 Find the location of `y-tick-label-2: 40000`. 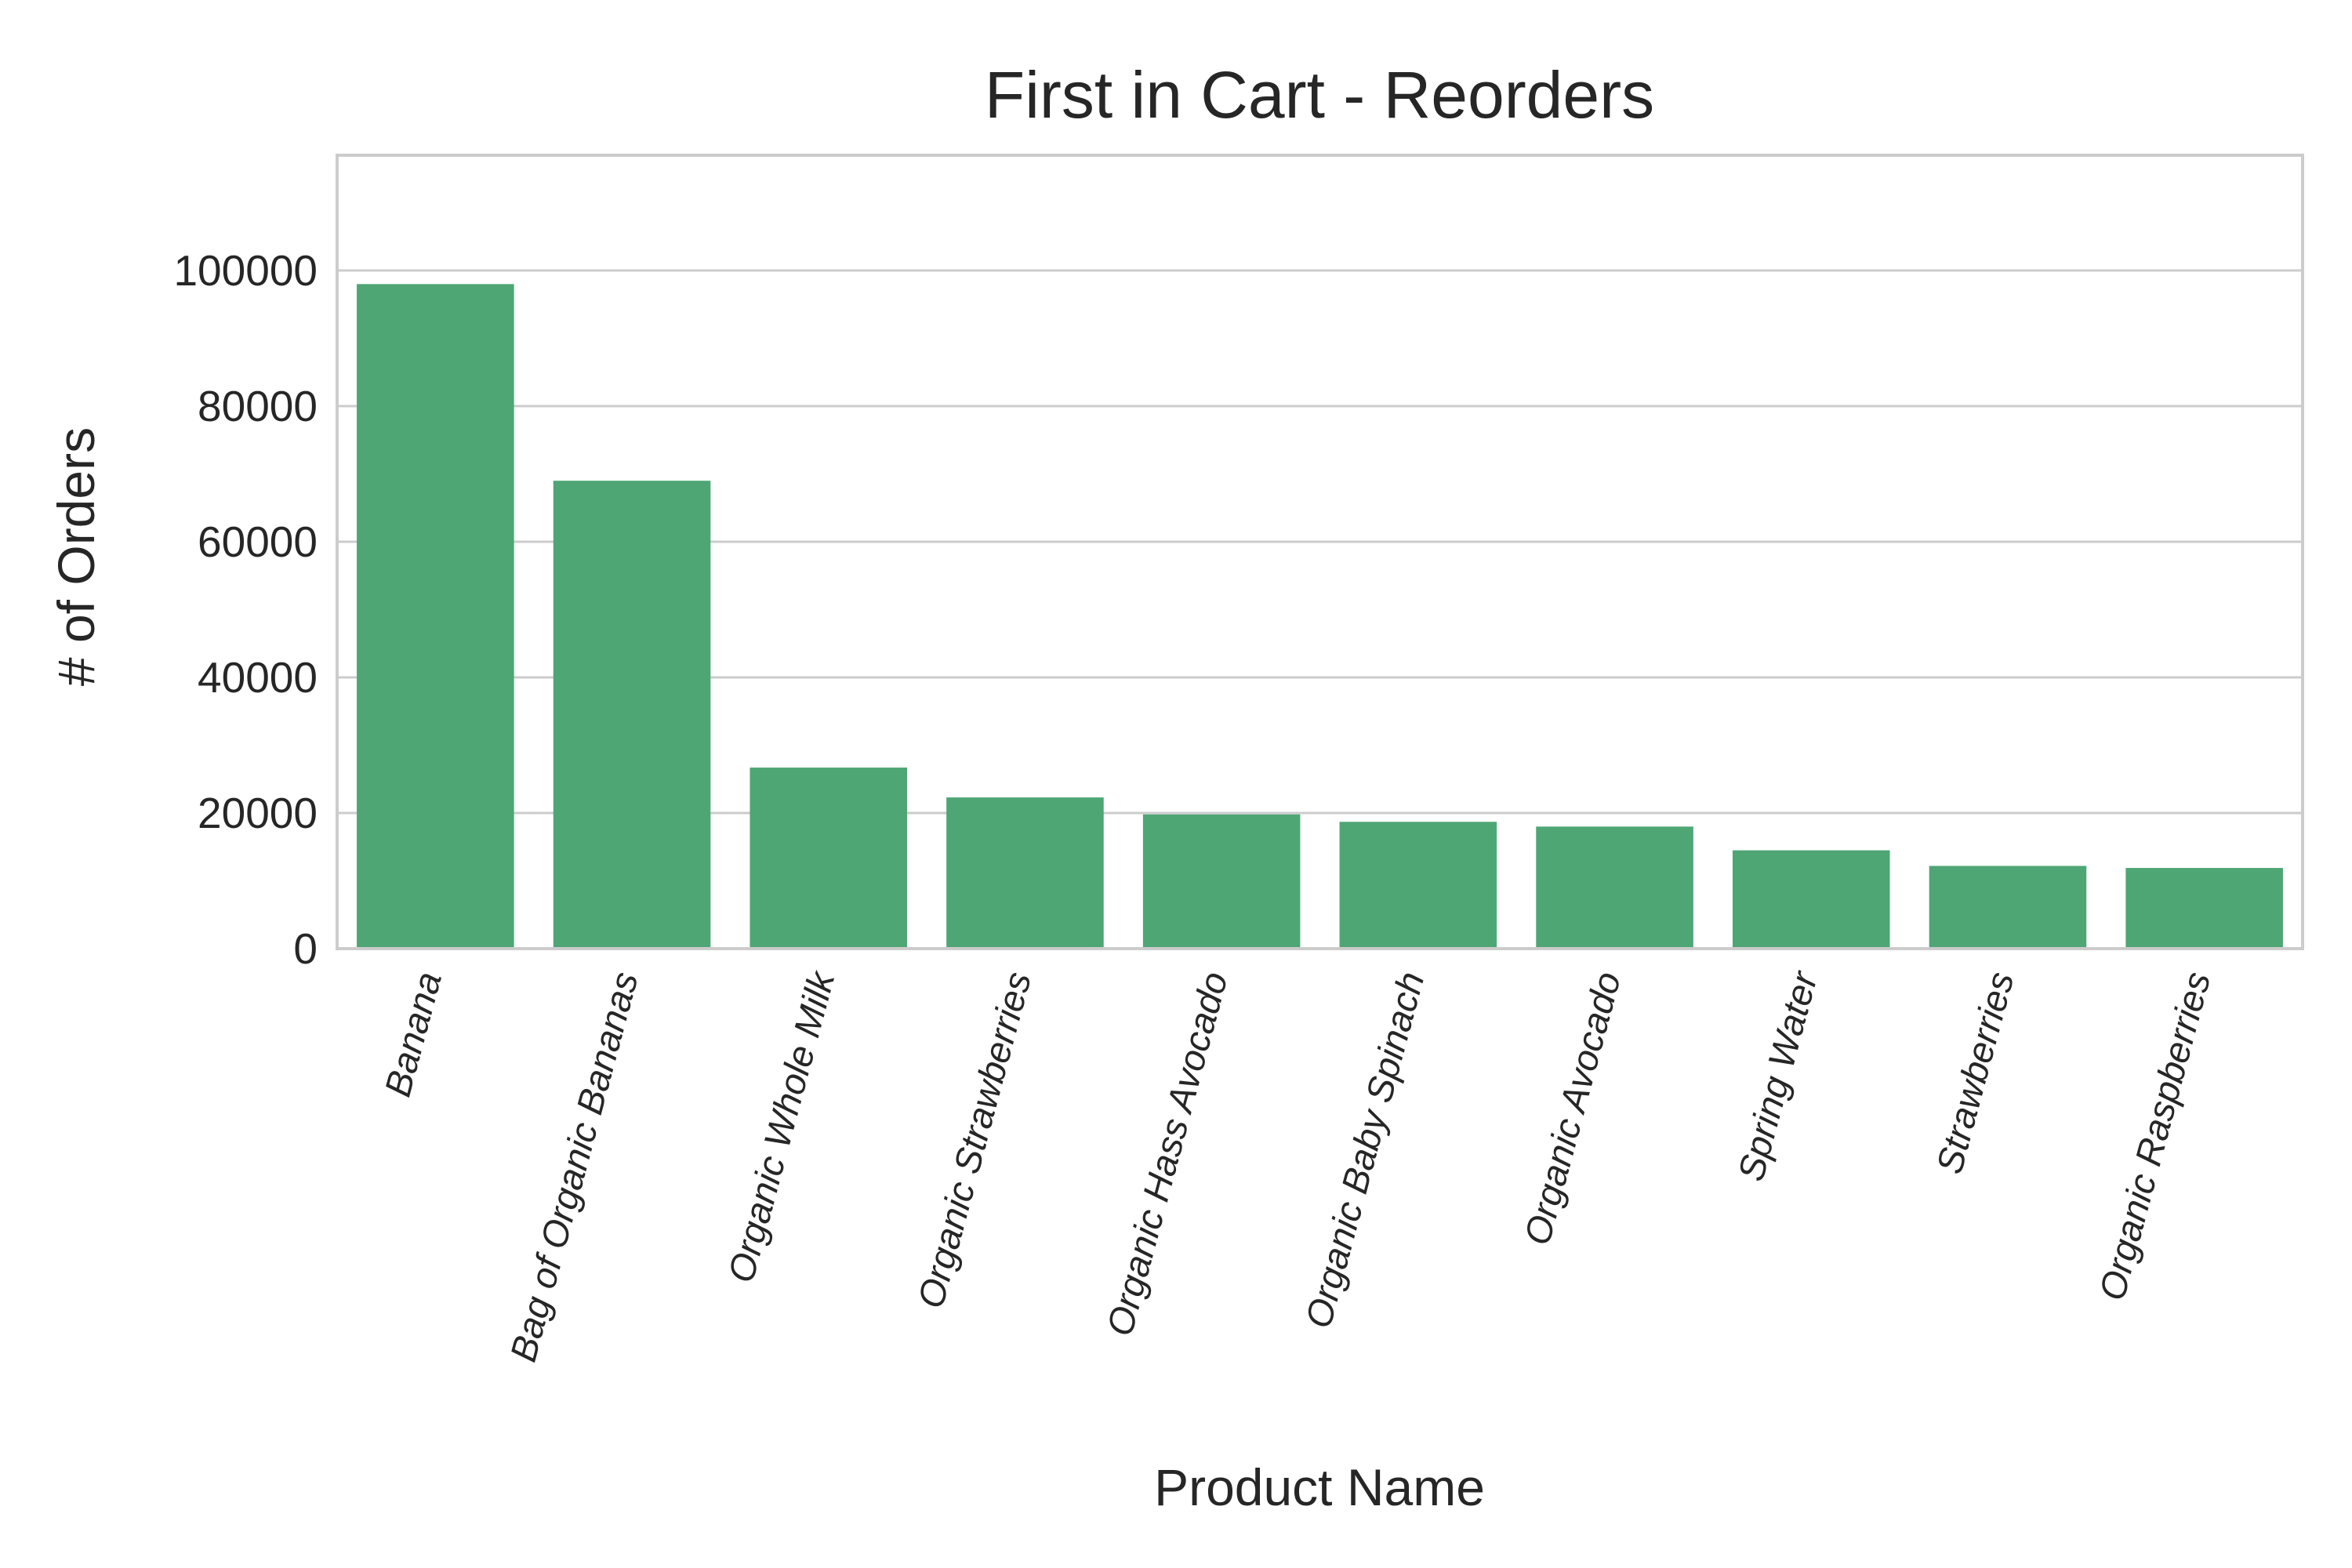

y-tick-label-2: 40000 is located at coordinates (258, 677).